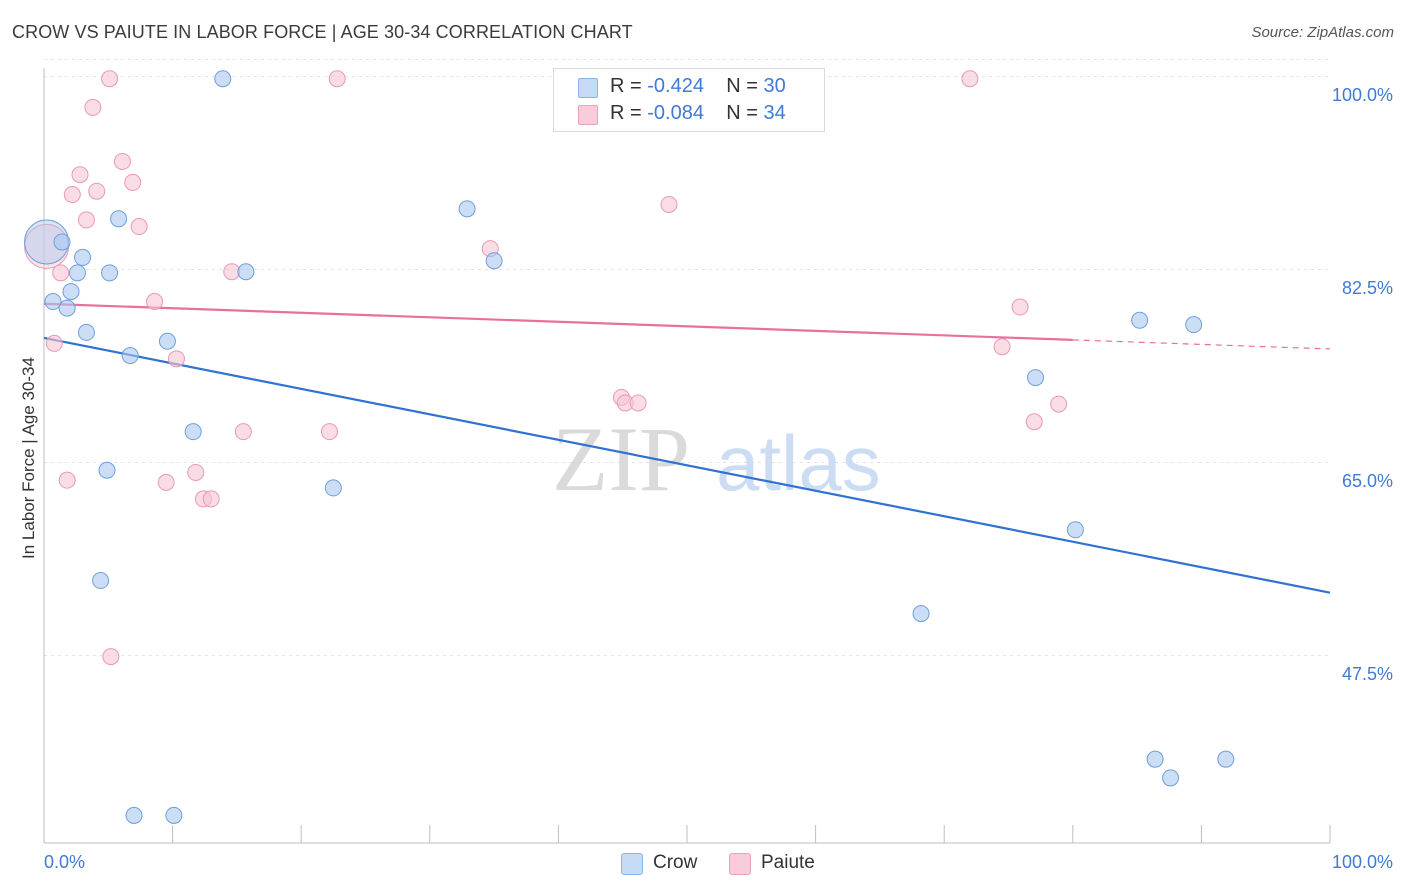  I want to click on x-tick-label-max: 100.0%, so click(1362, 862).